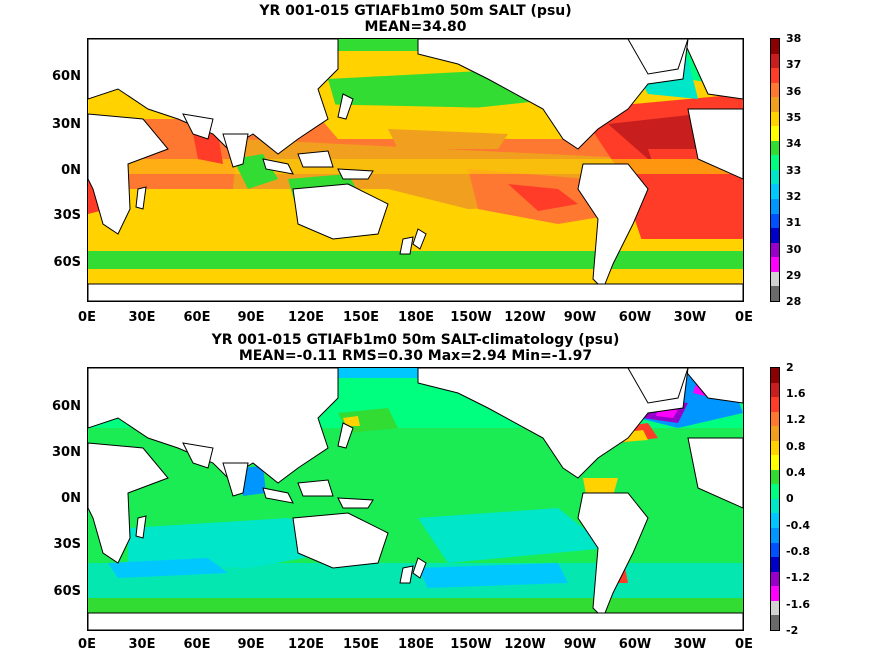 Image resolution: width=875 pixels, height=656 pixels. Describe the element at coordinates (794, 170) in the screenshot. I see `colorbar-label: 33` at that location.